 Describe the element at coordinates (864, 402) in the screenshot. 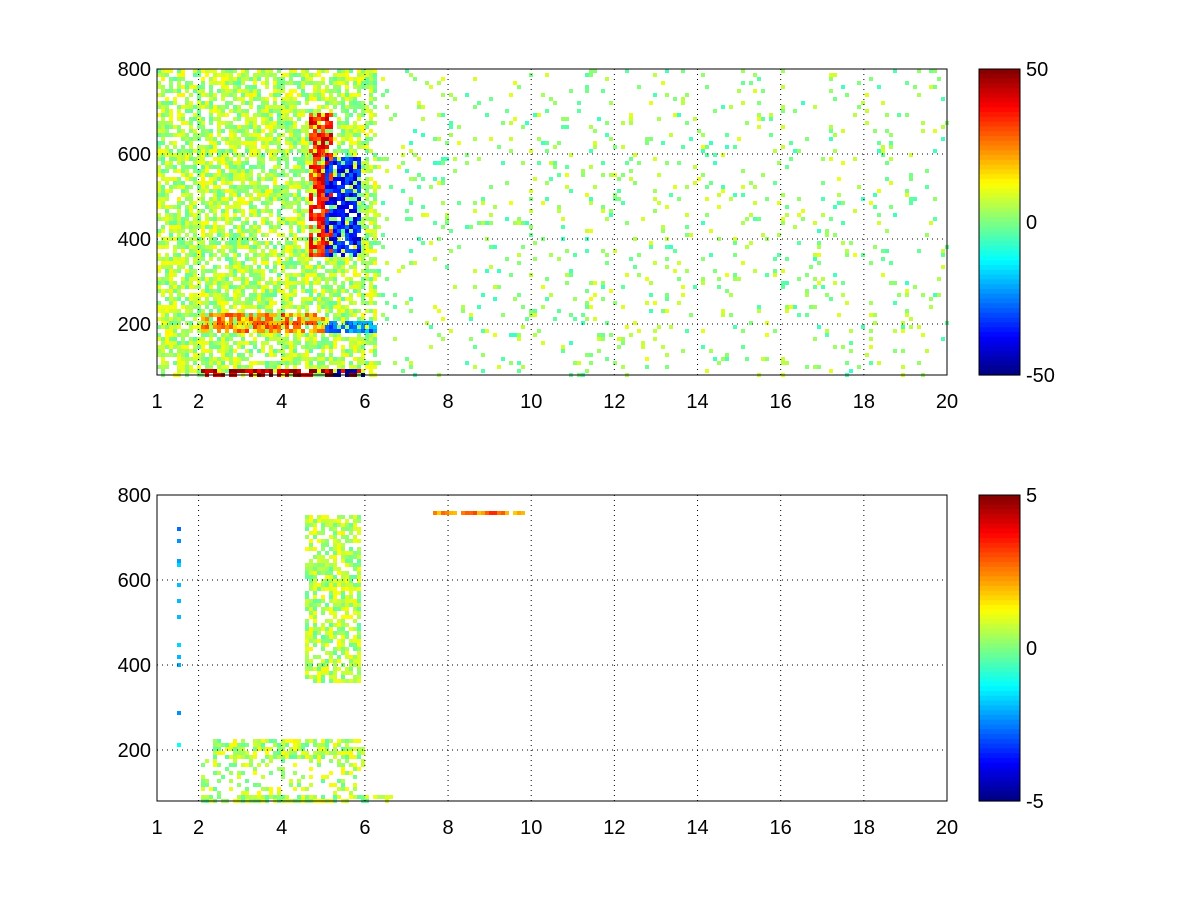

I see `x-tick-label: 18` at that location.